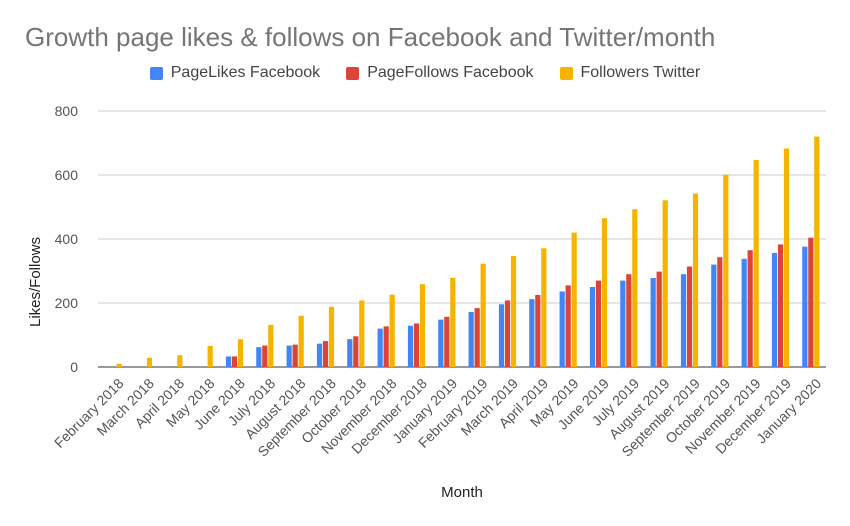 Image resolution: width=850 pixels, height=526 pixels. Describe the element at coordinates (67, 175) in the screenshot. I see `y-tick-label-600: 600` at that location.